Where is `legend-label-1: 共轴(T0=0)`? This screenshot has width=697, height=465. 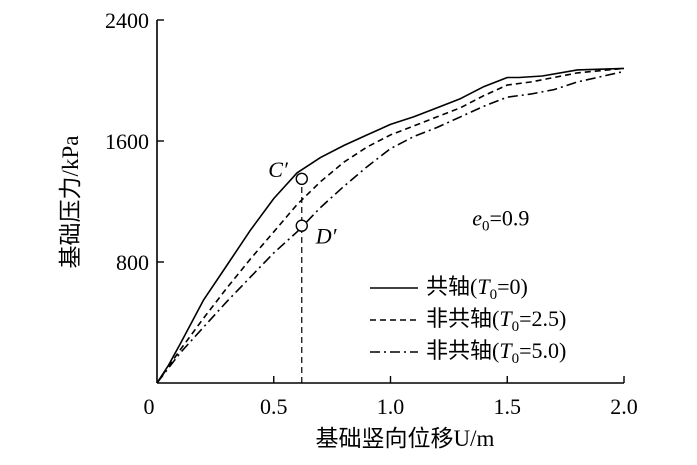 legend-label-1: 共轴(T0=0) is located at coordinates (477, 288).